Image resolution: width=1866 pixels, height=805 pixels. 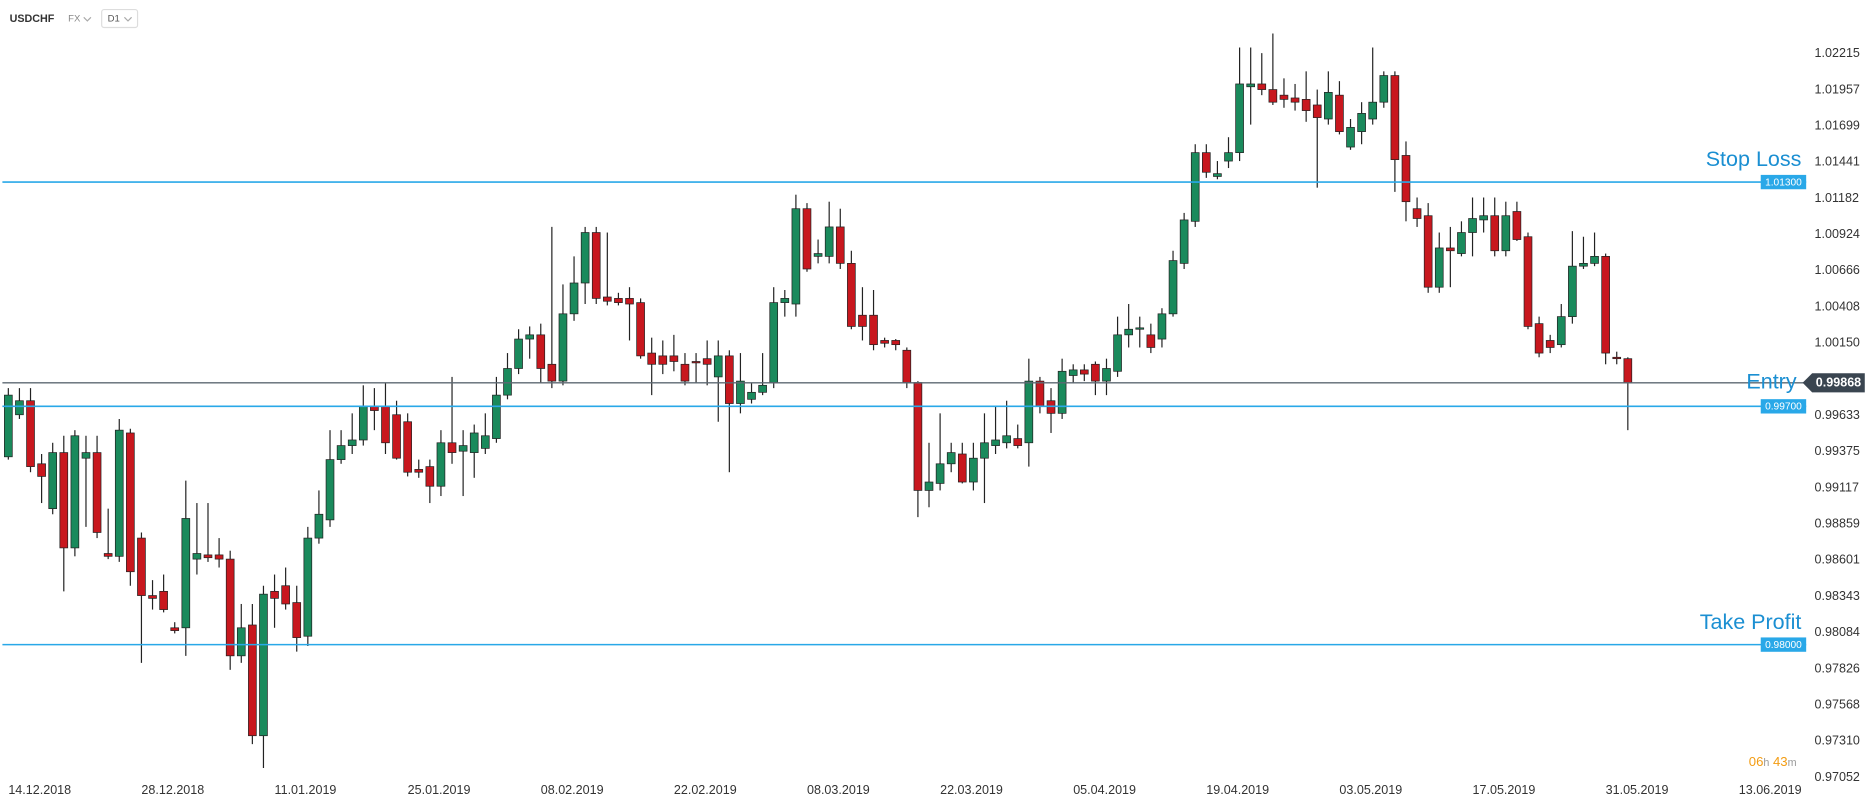 What do you see at coordinates (1637, 790) in the screenshot?
I see `x-tick-label: 31.05.2019` at bounding box center [1637, 790].